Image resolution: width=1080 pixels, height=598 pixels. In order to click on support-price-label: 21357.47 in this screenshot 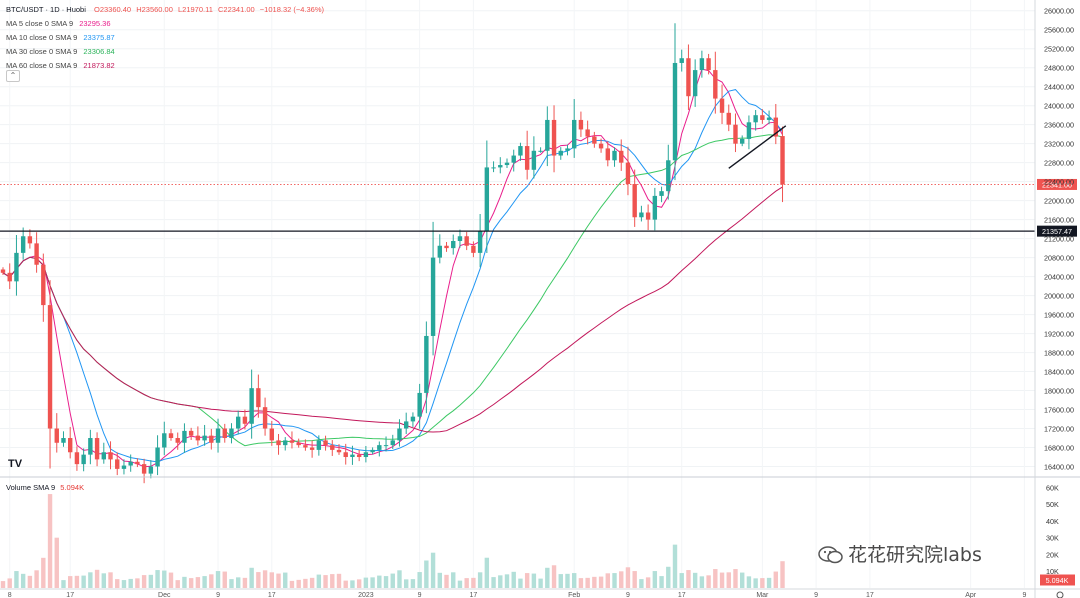, I will do `click(1057, 231)`.